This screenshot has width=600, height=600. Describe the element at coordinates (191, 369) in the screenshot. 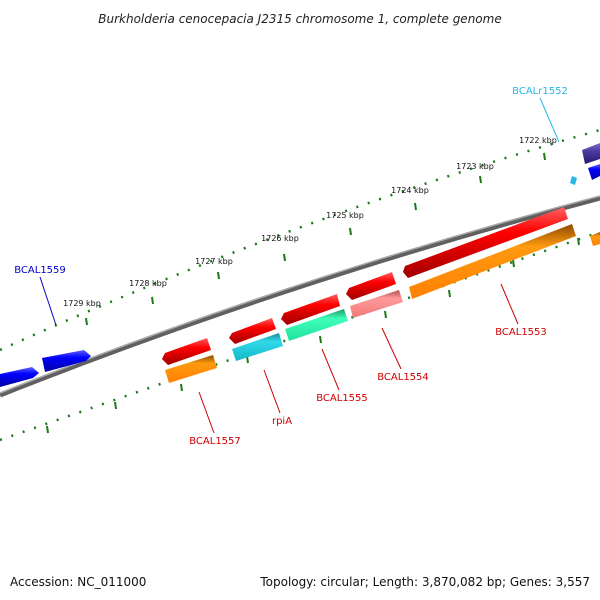

I see `feature-bcal1557-gene` at that location.